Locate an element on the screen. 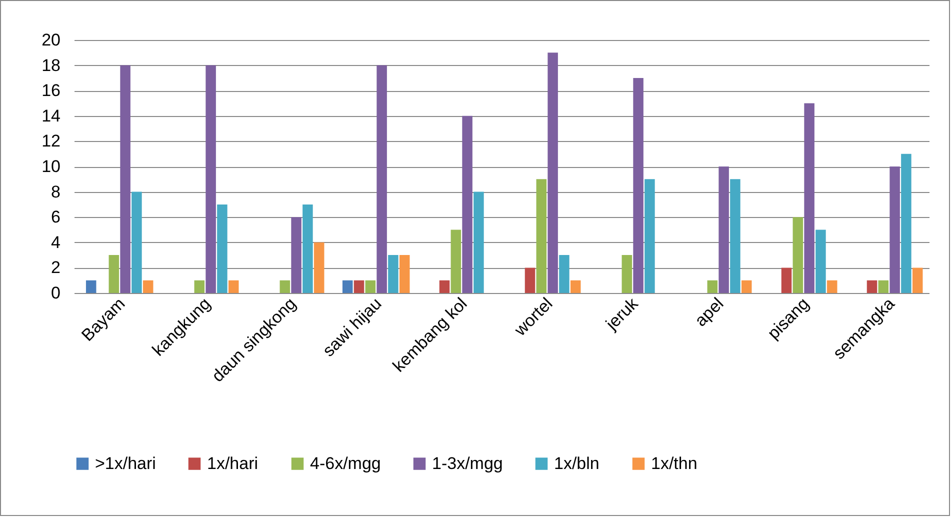  legend-label: 1-3x/mgg is located at coordinates (467, 463).